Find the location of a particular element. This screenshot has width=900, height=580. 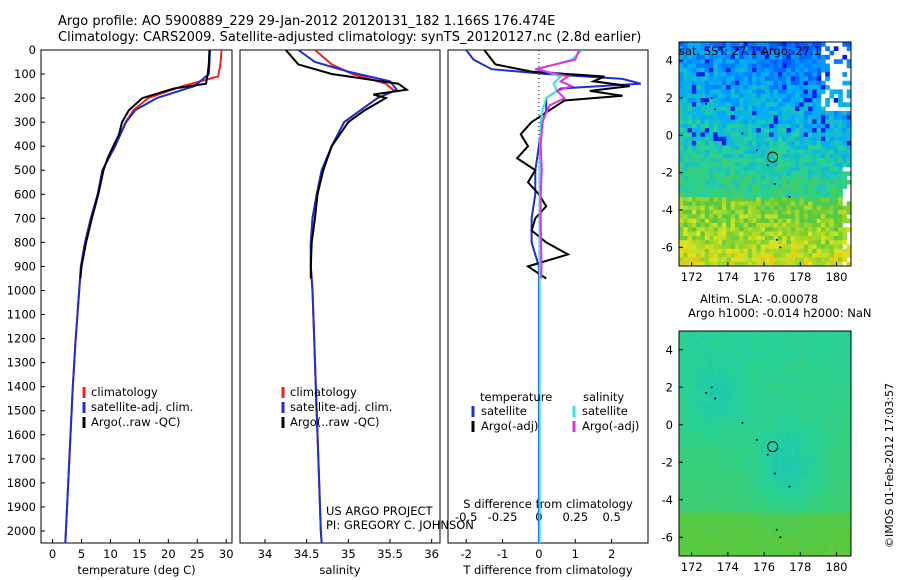

panel-0-ytick-label: 500 is located at coordinates (25, 170).